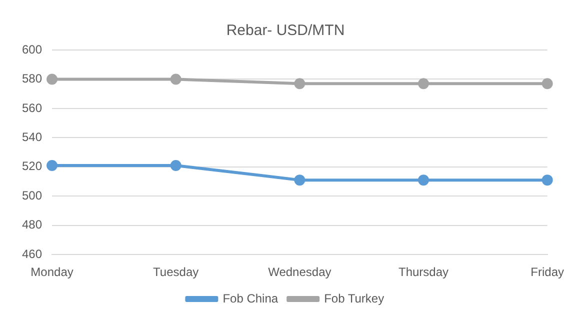  What do you see at coordinates (32, 79) in the screenshot?
I see `y-tick-label: 580` at bounding box center [32, 79].